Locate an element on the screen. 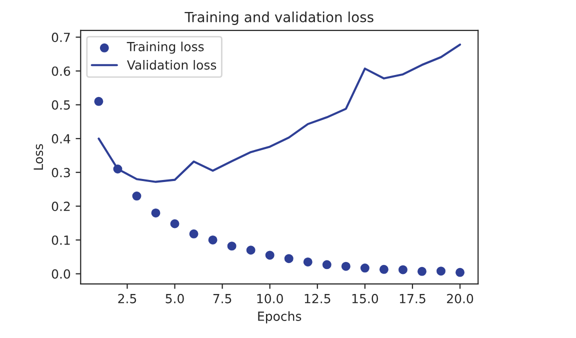 The height and width of the screenshot is (338, 576). x-tick-label: 5.0 is located at coordinates (175, 299).